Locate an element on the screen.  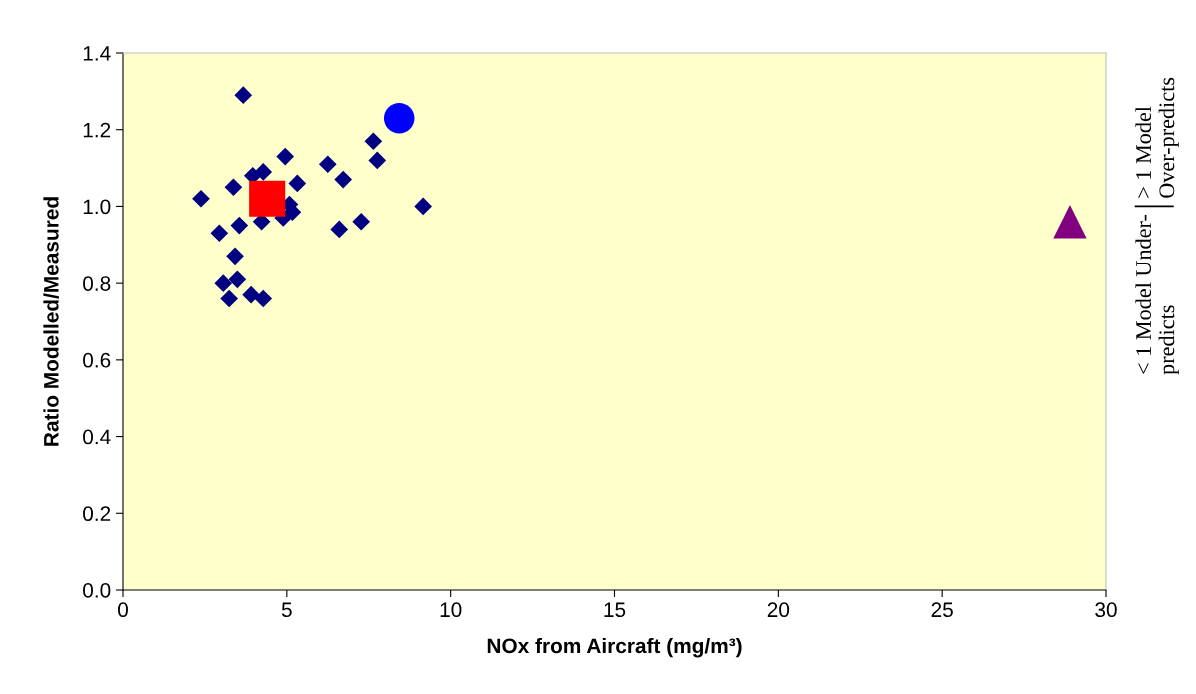
y-tick-label: 0.2 is located at coordinates (97, 514).